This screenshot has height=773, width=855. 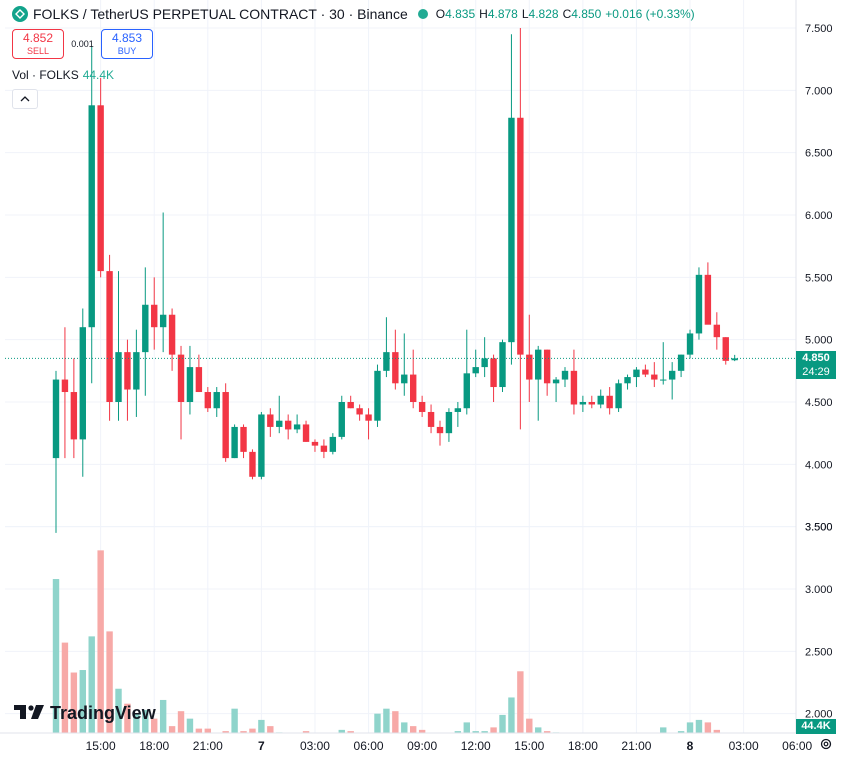 I want to click on price-tick-label: 7.000, so click(x=819, y=91).